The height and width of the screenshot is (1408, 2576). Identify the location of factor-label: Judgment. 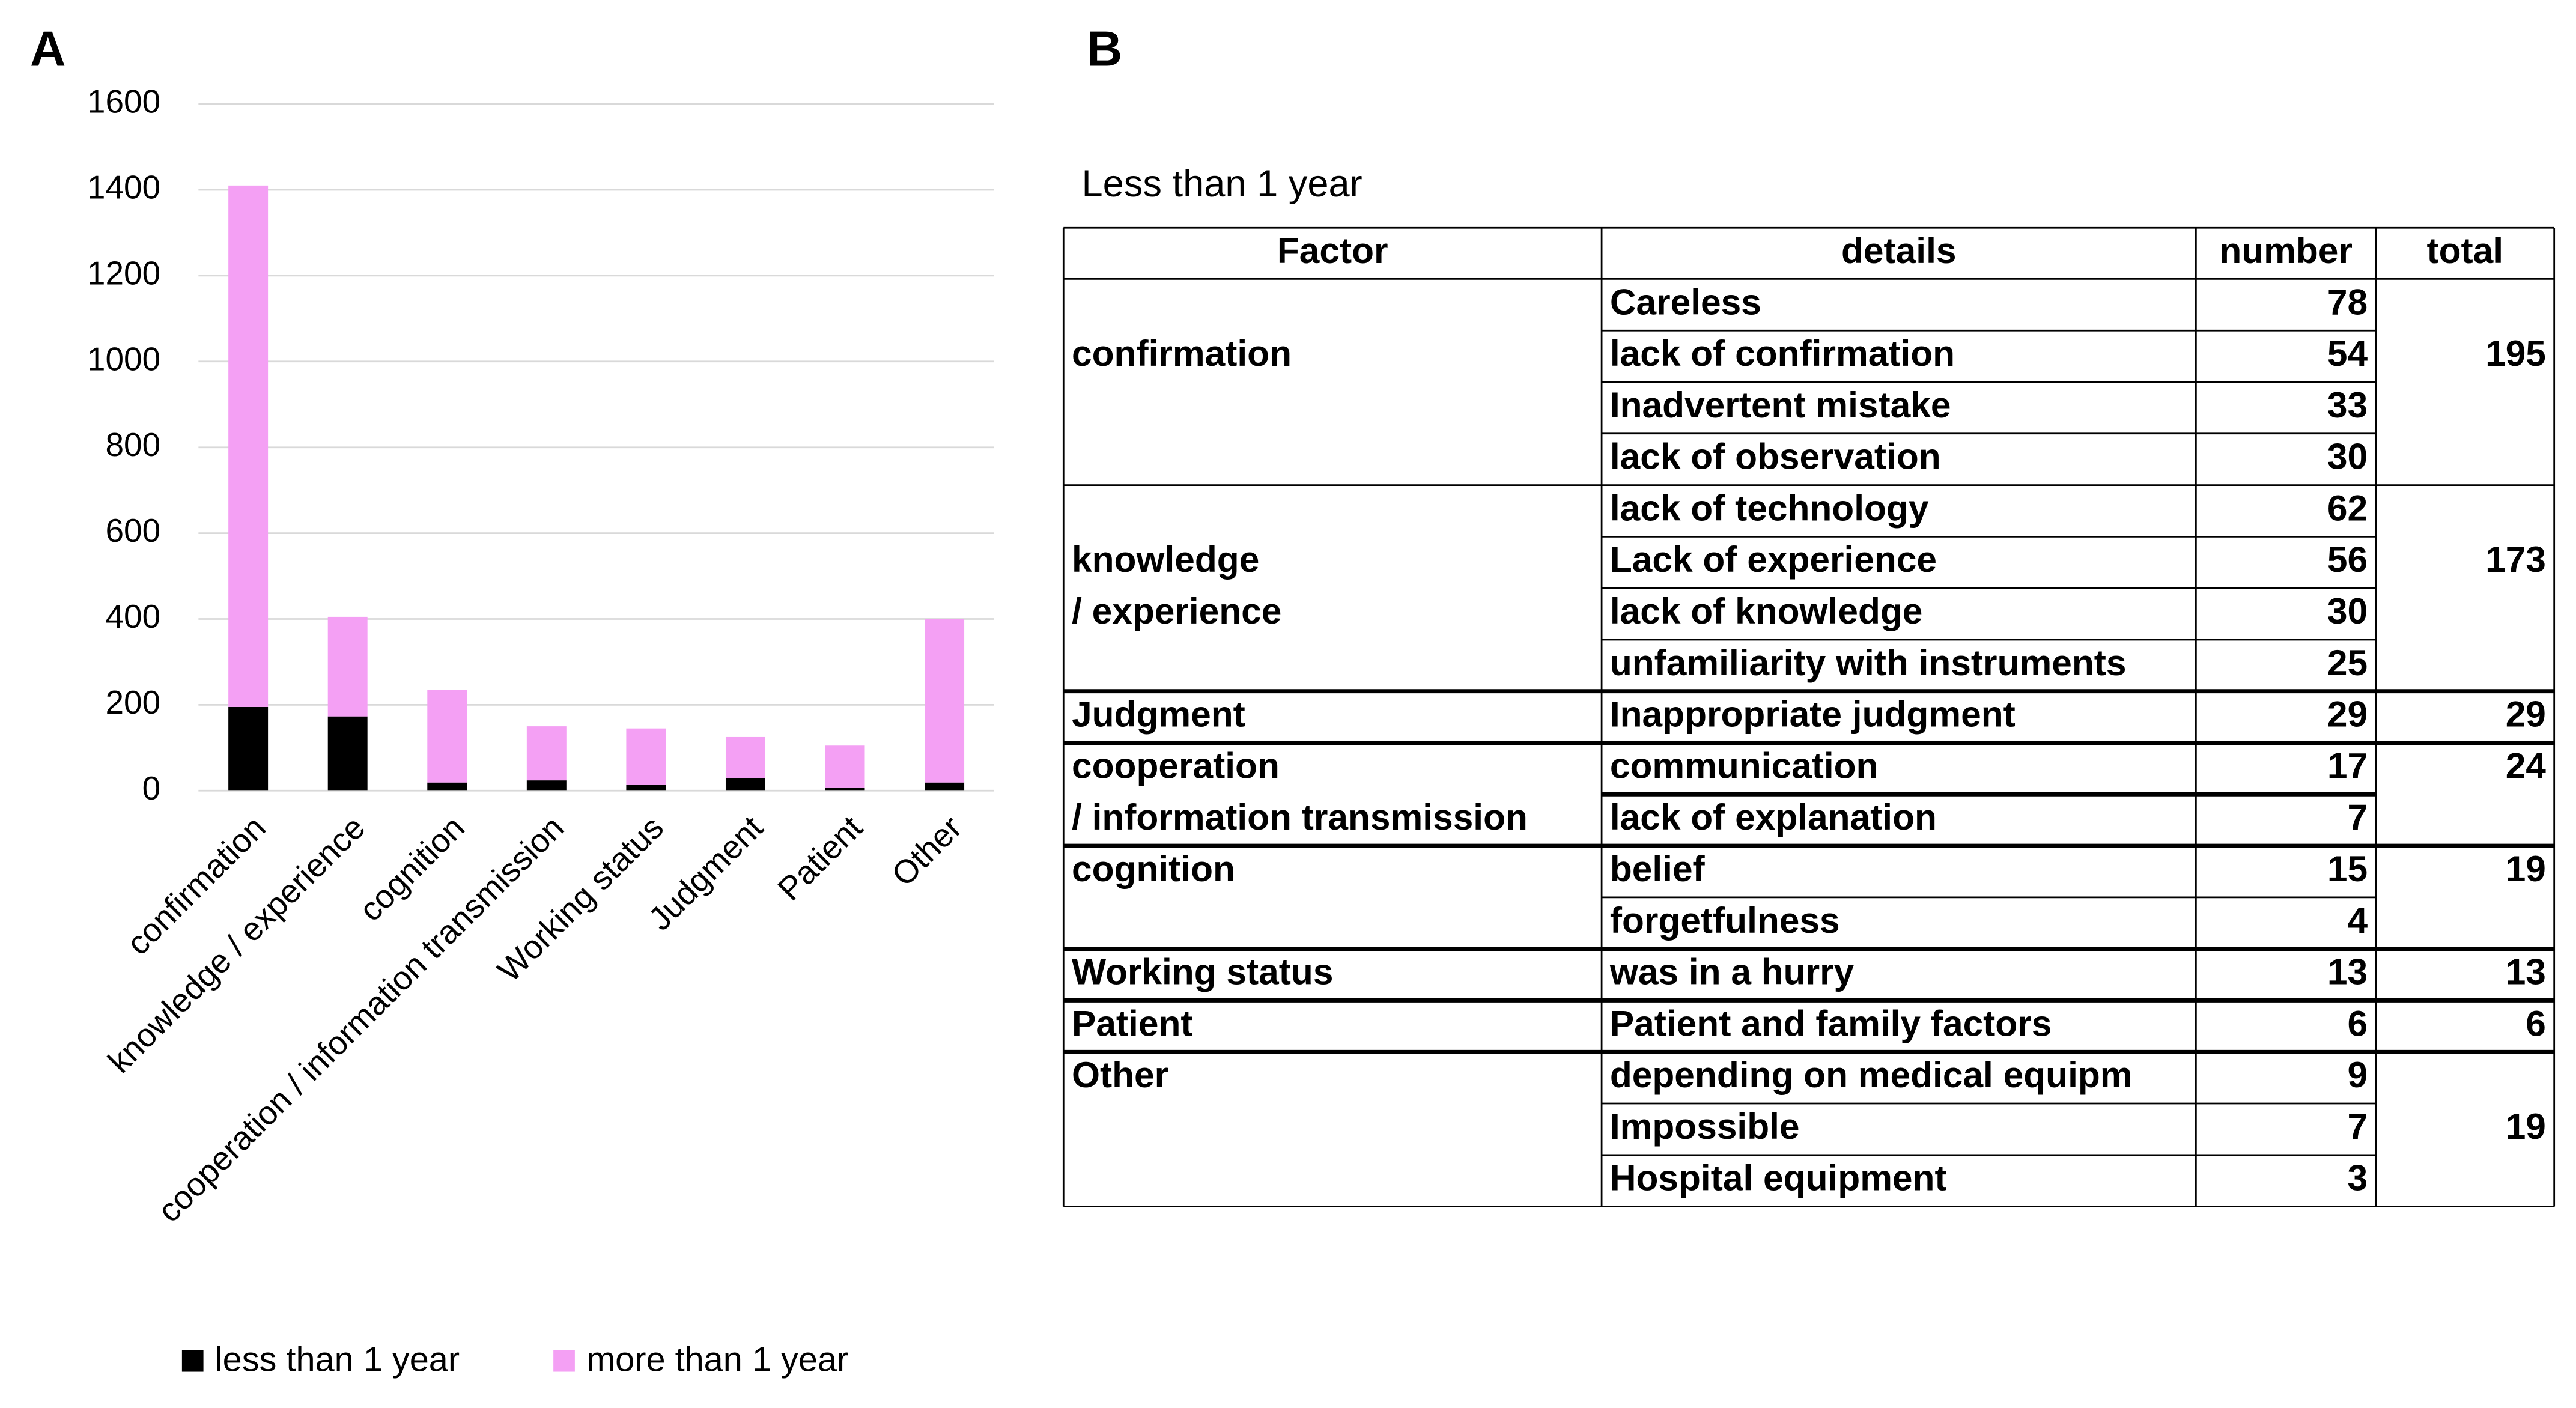
(1158, 715).